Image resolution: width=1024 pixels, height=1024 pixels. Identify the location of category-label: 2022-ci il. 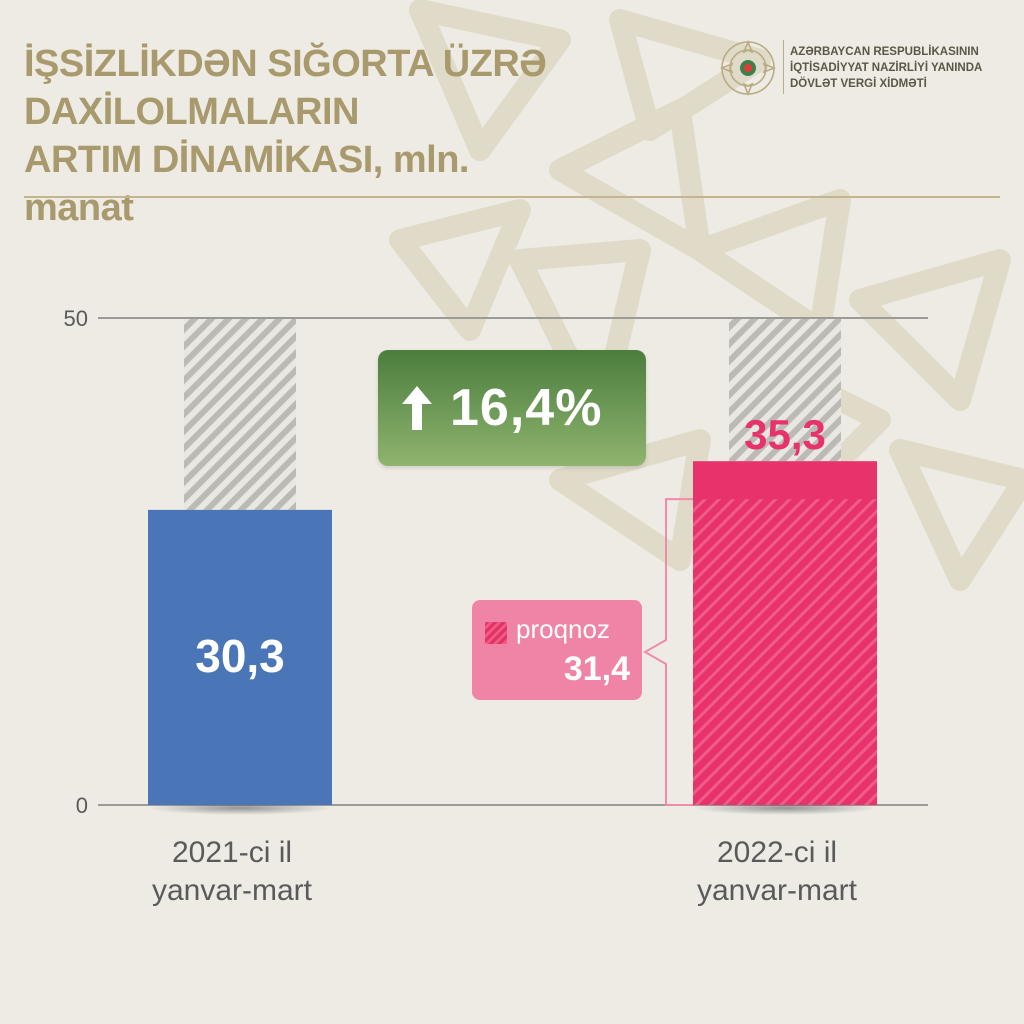
(777, 852).